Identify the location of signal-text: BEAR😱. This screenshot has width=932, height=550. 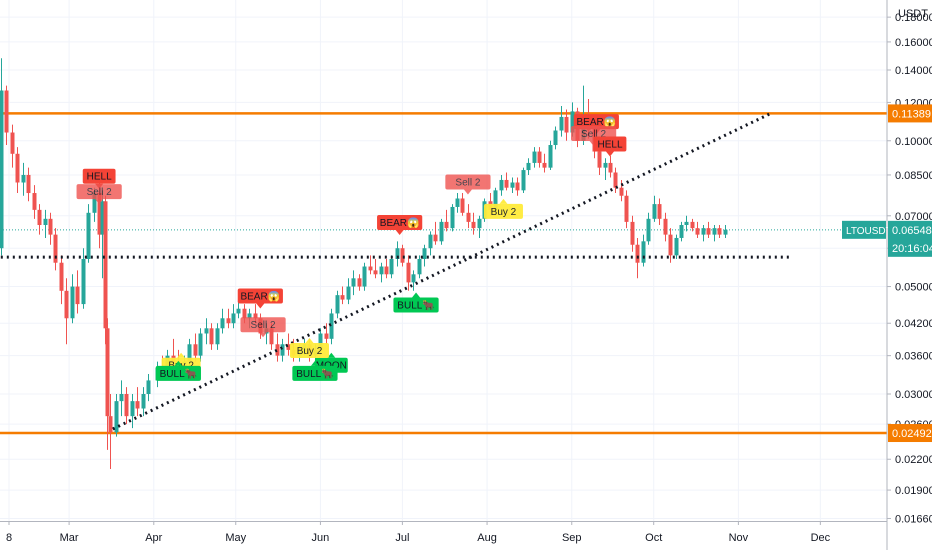
(260, 297).